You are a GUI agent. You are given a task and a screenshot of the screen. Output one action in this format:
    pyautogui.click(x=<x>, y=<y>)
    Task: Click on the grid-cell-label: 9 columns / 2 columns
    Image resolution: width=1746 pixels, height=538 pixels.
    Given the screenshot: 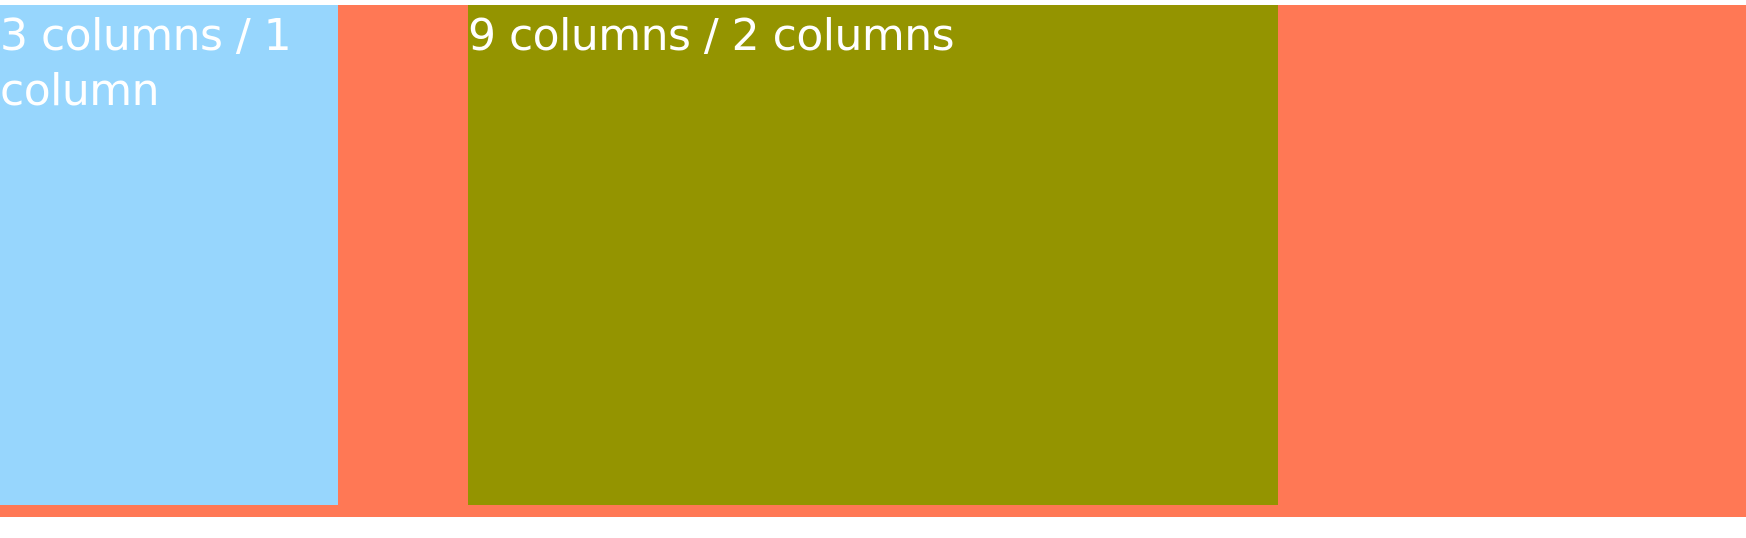 What is the action you would take?
    pyautogui.click(x=711, y=35)
    